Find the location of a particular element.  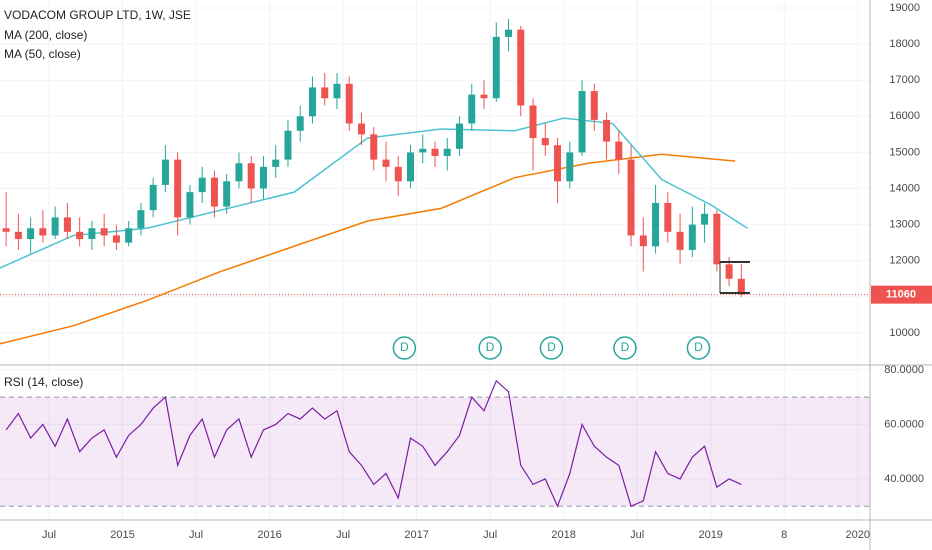

y-tick-label: 17000 is located at coordinates (904, 80).